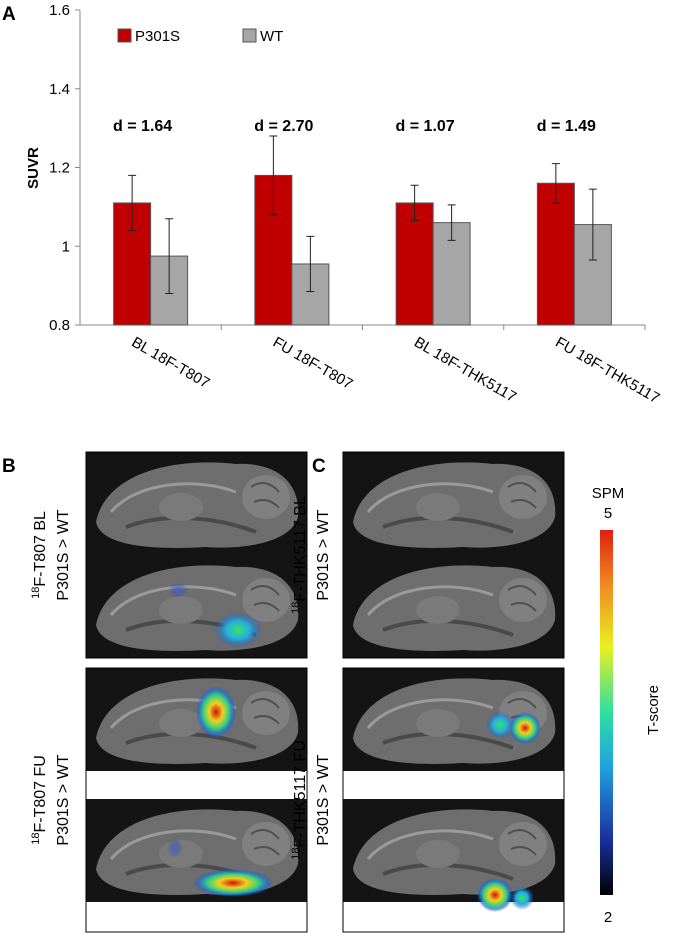 This screenshot has height=939, width=675. I want to click on y-tick-label: 1.4, so click(59, 89).